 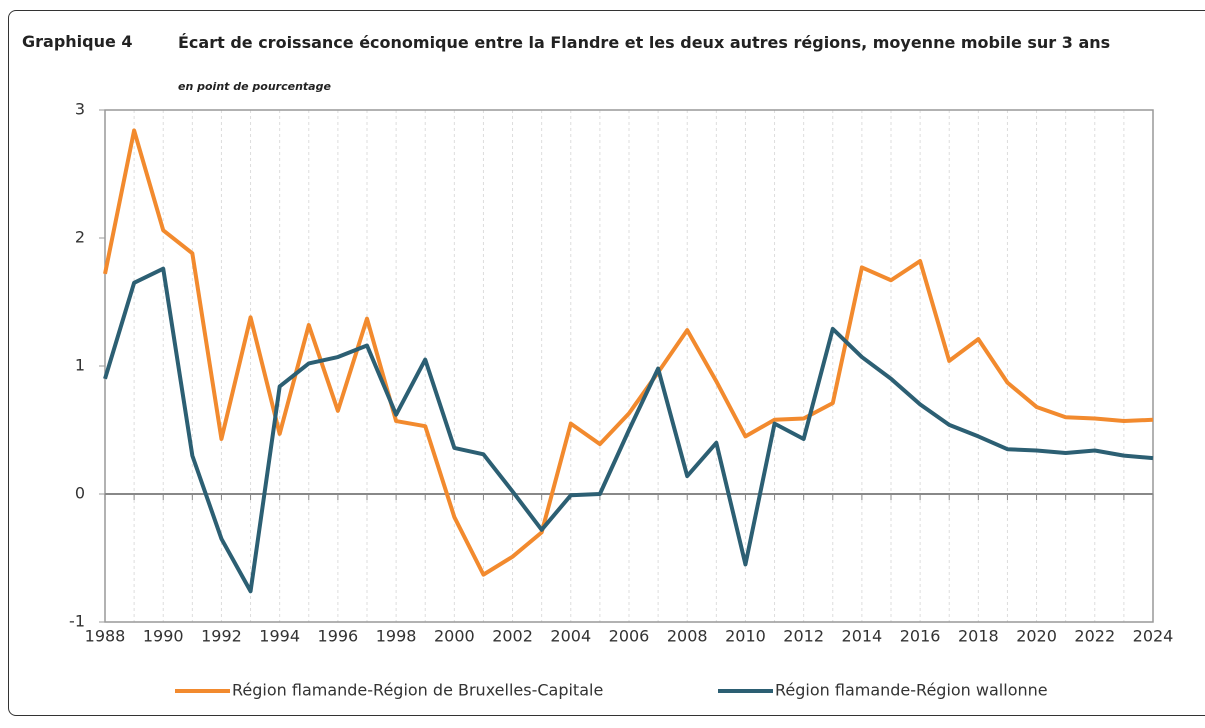 What do you see at coordinates (570, 636) in the screenshot?
I see `x-tick-label: 2004` at bounding box center [570, 636].